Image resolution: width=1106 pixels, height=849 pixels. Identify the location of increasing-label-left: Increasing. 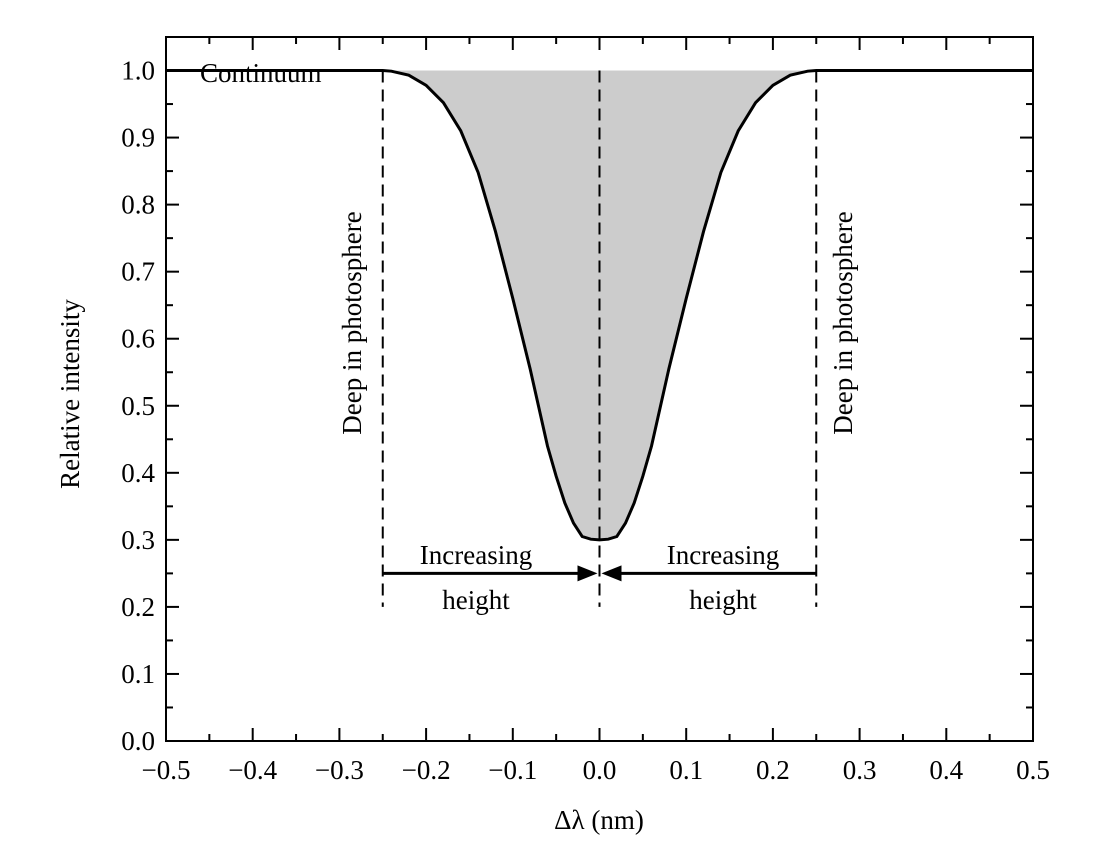
(476, 555).